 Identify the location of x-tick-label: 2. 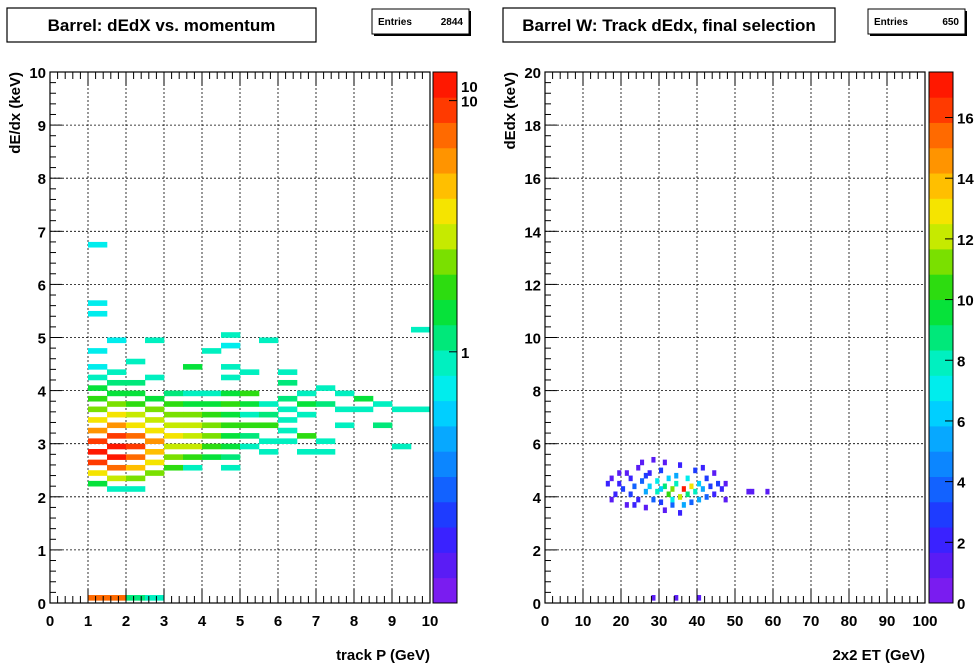
(126, 621).